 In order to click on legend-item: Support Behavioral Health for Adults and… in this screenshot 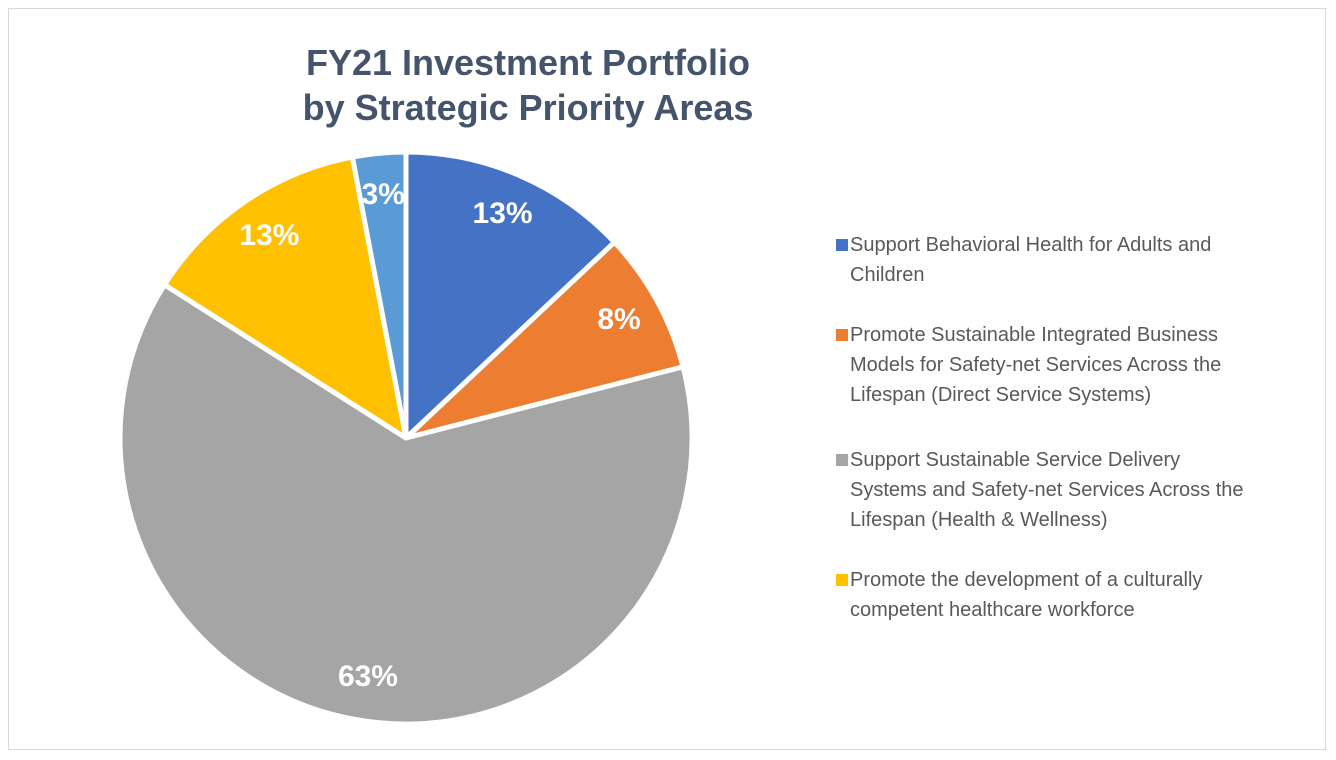, I will do `click(1041, 260)`.